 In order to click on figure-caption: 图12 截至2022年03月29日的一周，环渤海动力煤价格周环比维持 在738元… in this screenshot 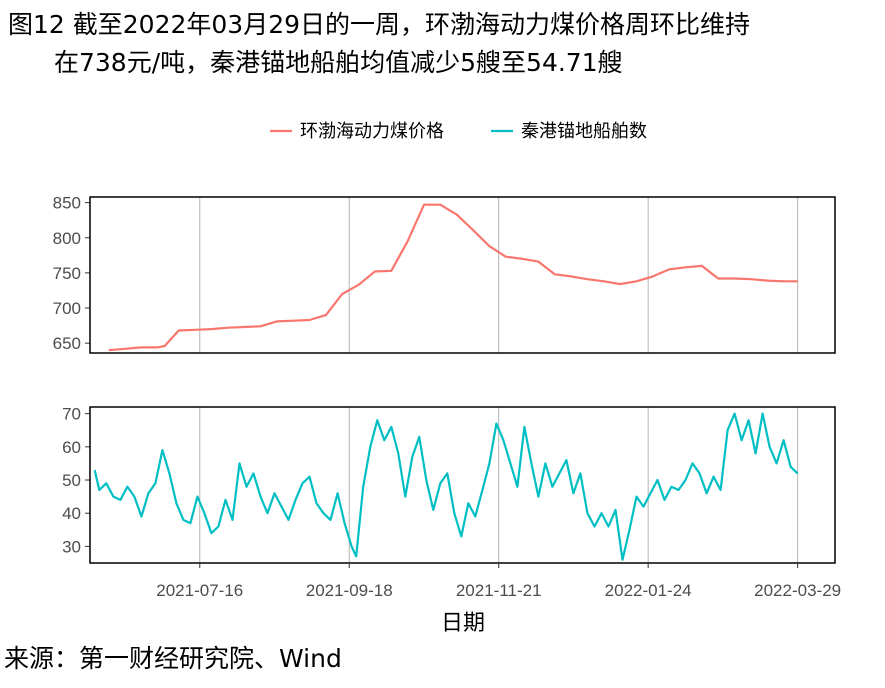, I will do `click(444, 44)`.